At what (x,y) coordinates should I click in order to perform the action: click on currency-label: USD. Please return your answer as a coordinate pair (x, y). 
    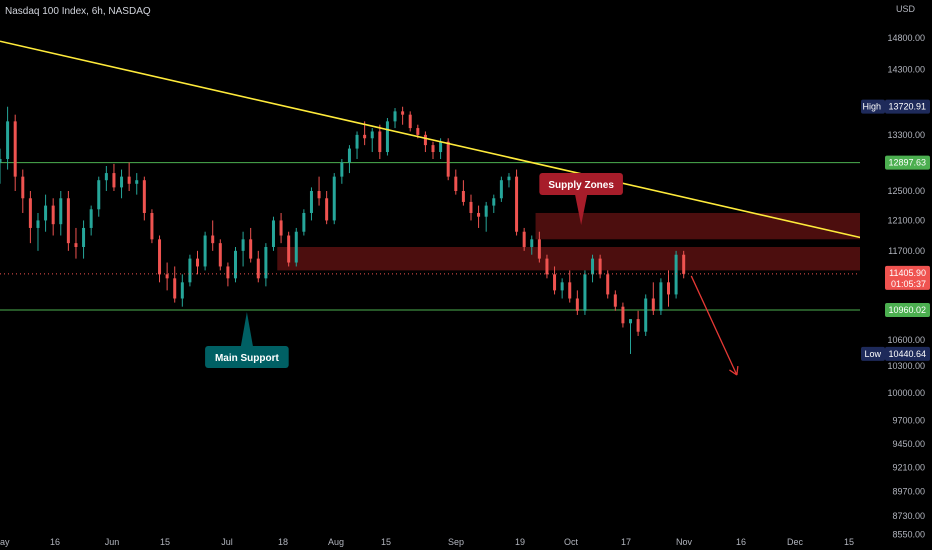
    Looking at the image, I should click on (906, 9).